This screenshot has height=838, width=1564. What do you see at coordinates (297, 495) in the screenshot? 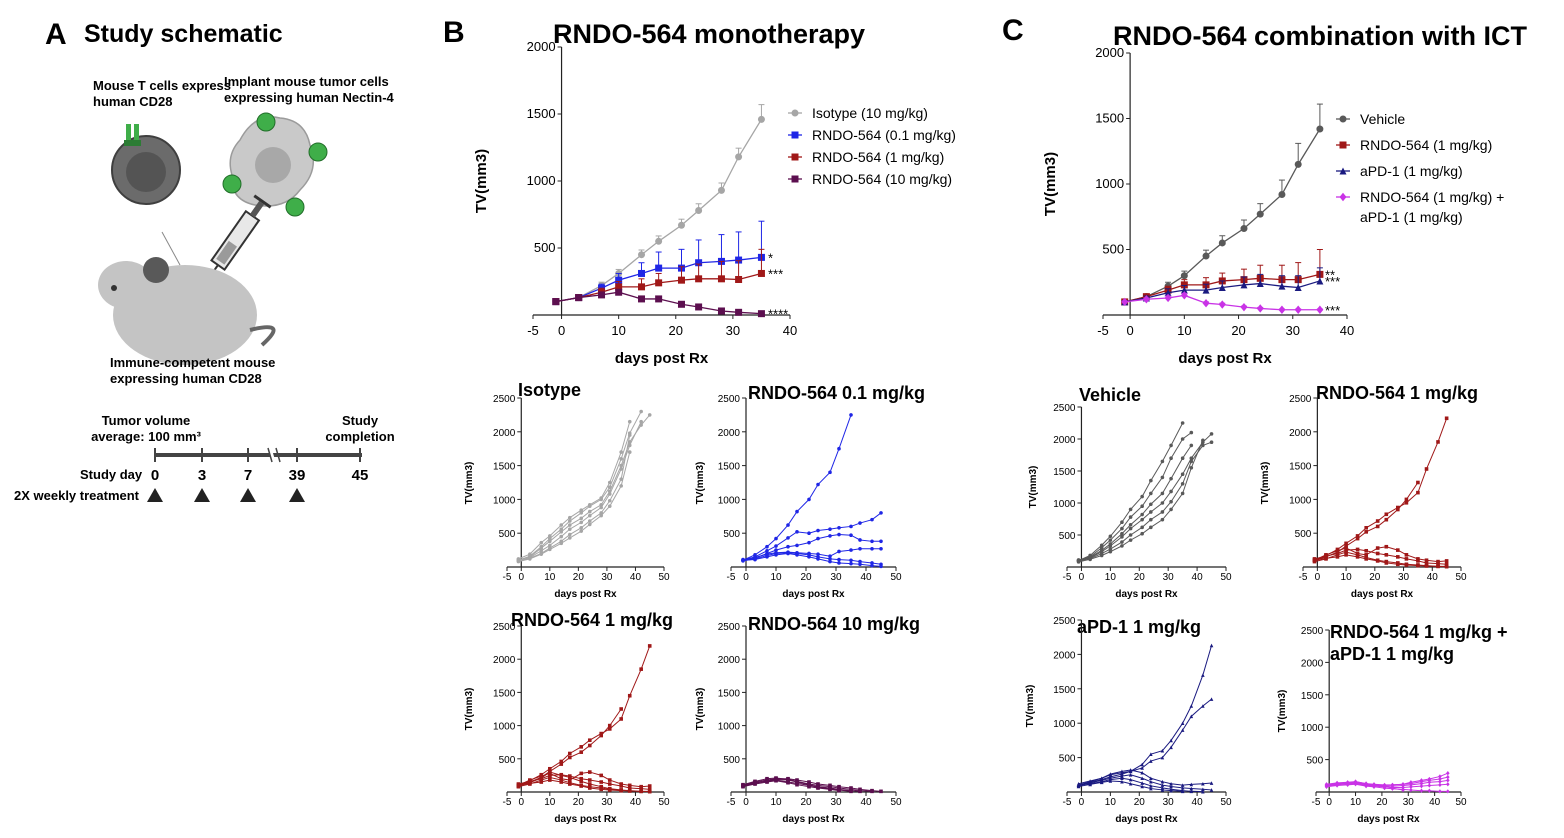
I see `treatment-triangle-icon` at bounding box center [297, 495].